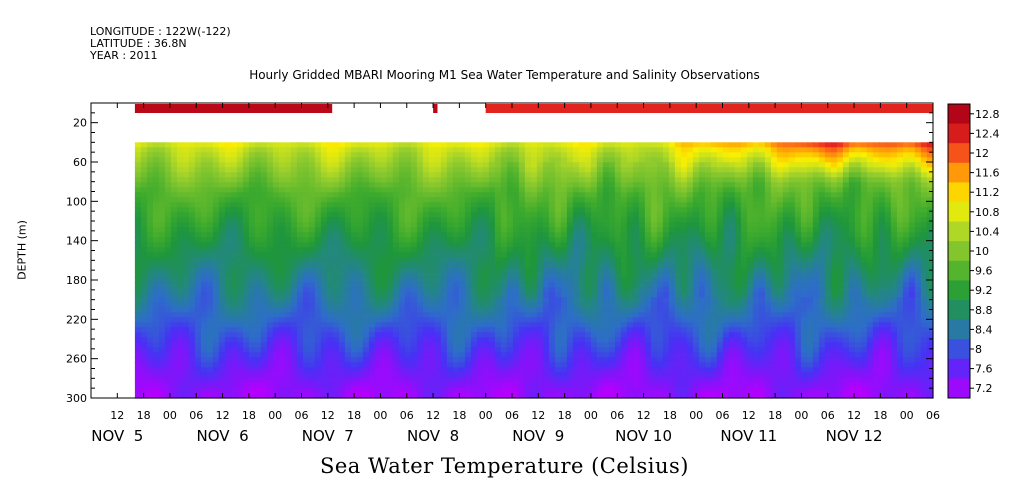  What do you see at coordinates (504, 466) in the screenshot?
I see `x-axis-label: Sea Water Temperature (Celsius)` at bounding box center [504, 466].